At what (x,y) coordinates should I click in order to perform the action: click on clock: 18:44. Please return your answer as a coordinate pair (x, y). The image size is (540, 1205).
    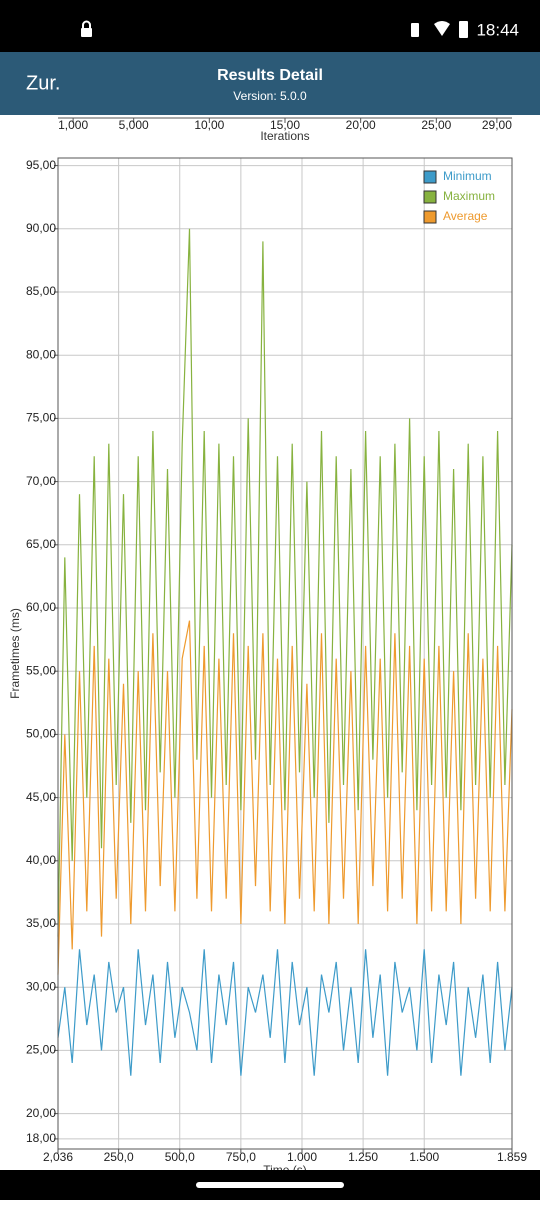
    Looking at the image, I should click on (497, 29).